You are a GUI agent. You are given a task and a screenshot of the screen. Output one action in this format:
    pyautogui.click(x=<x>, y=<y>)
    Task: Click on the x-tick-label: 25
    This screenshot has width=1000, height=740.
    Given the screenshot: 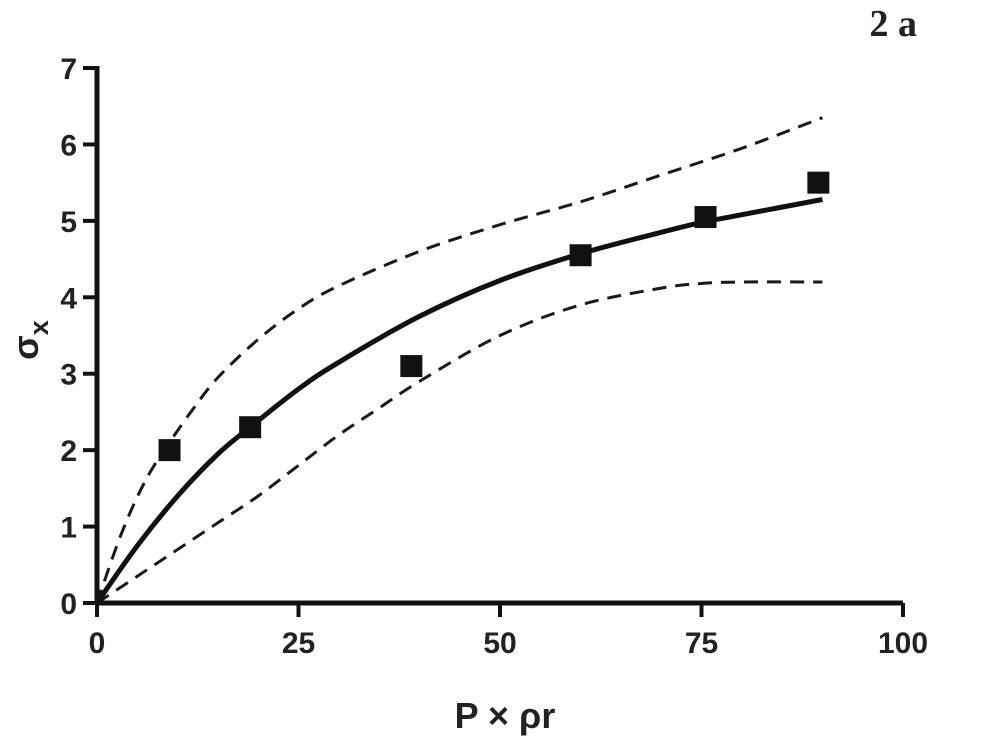 What is the action you would take?
    pyautogui.click(x=298, y=643)
    